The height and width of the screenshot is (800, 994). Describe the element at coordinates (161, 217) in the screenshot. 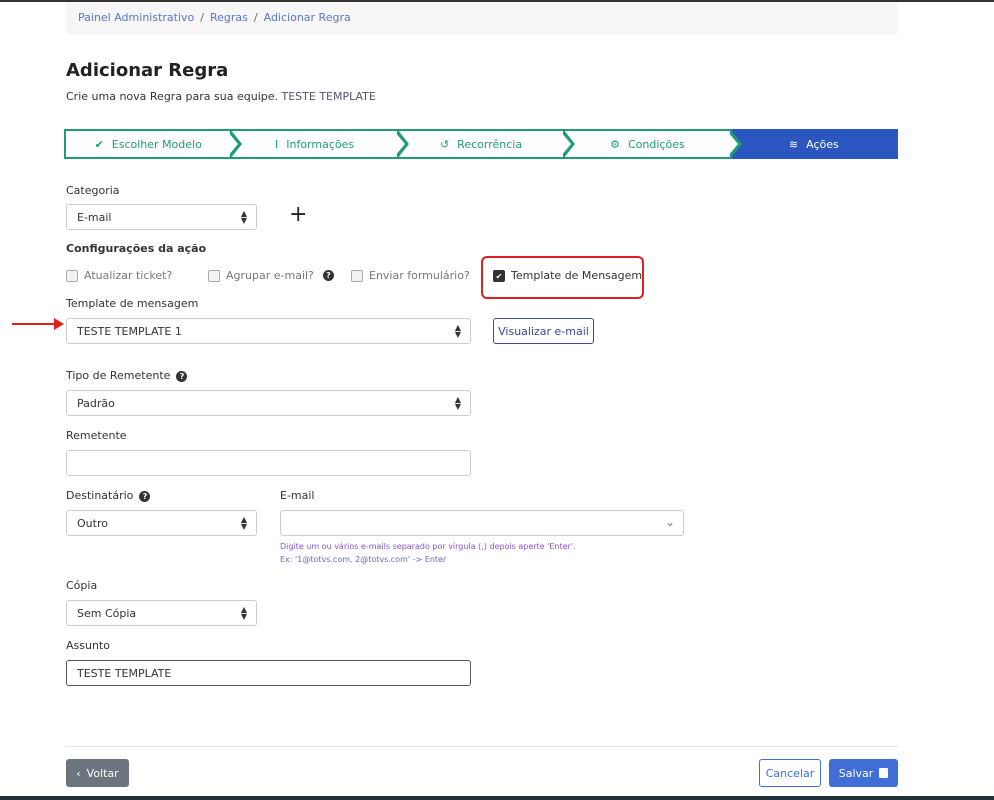

I see `categoria-select: E-mail ▲ ▼` at that location.